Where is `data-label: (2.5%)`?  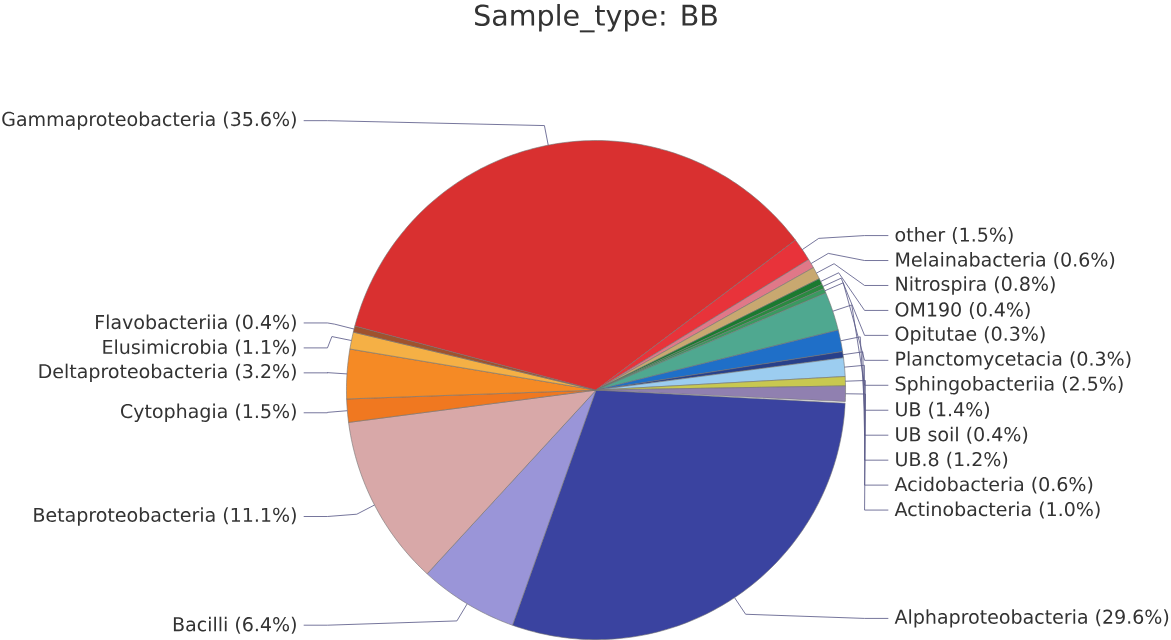 data-label: (2.5%) is located at coordinates (1092, 385).